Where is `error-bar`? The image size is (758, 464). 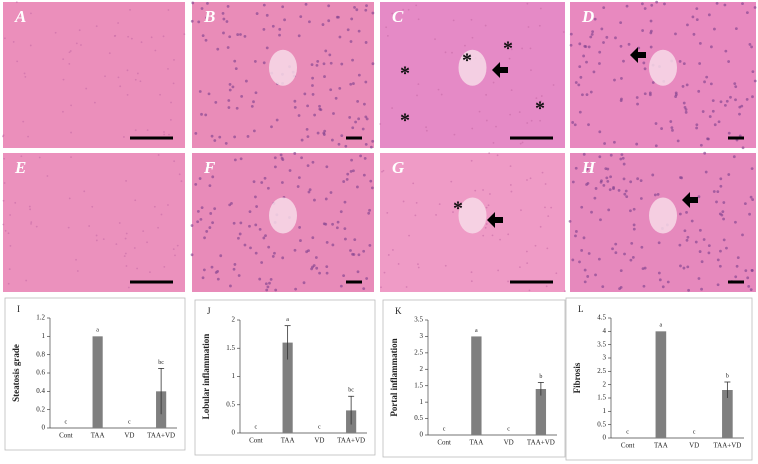
error-bar is located at coordinates (540, 389).